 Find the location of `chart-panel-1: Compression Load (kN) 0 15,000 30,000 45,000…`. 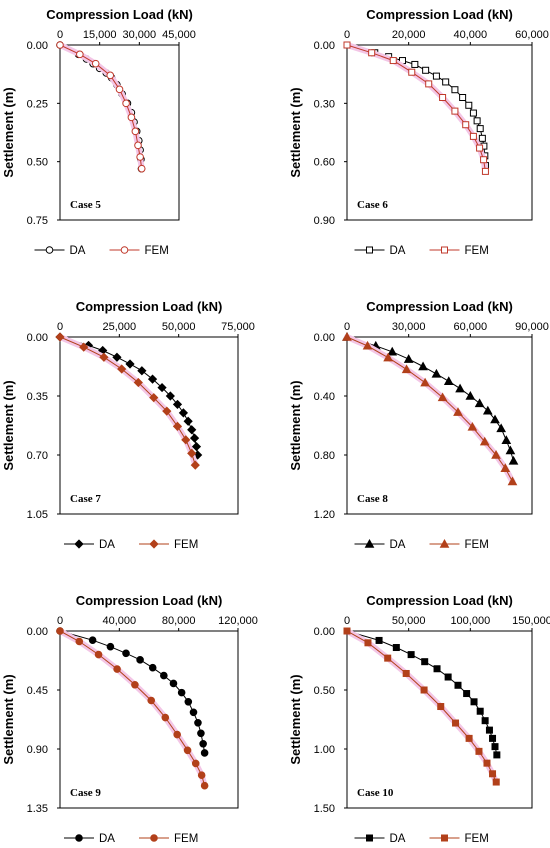

chart-panel-1: Compression Load (kN) 0 15,000 30,000 45,000… is located at coordinates (98, 132).